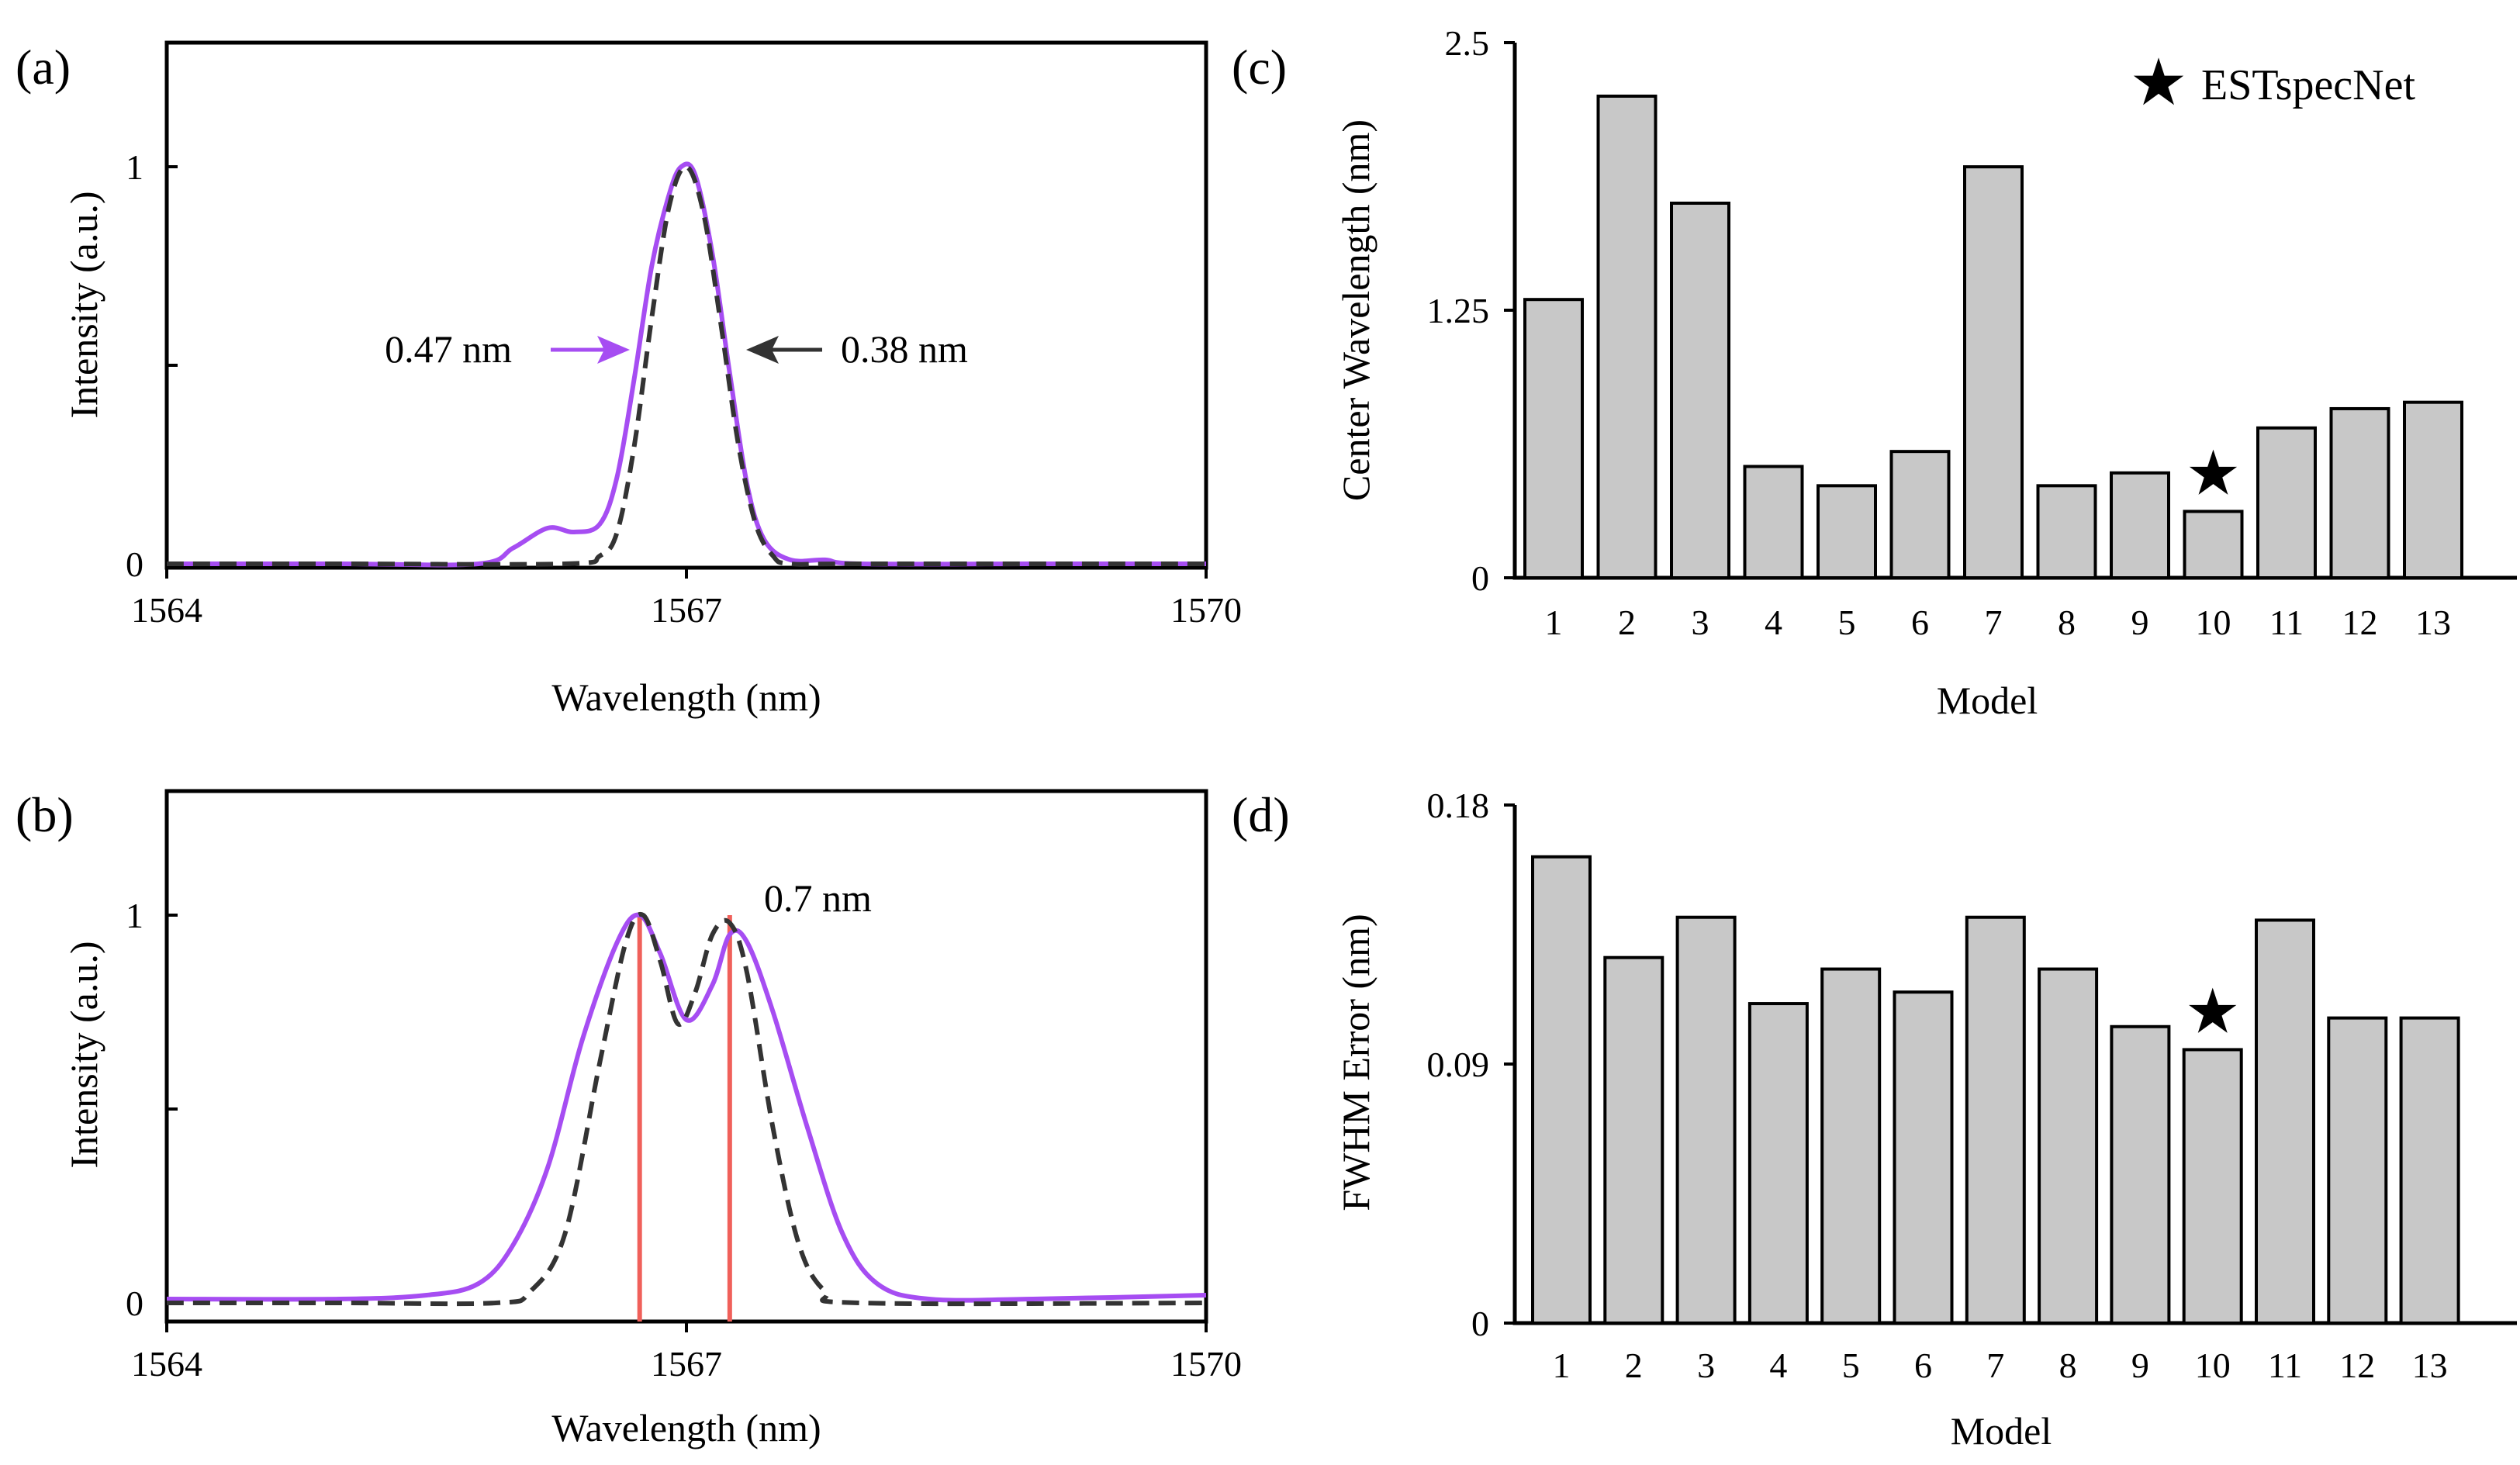 The height and width of the screenshot is (1465, 2520). Describe the element at coordinates (686, 697) in the screenshot. I see `panel-a-xlabel: Wavelength (nm)` at that location.